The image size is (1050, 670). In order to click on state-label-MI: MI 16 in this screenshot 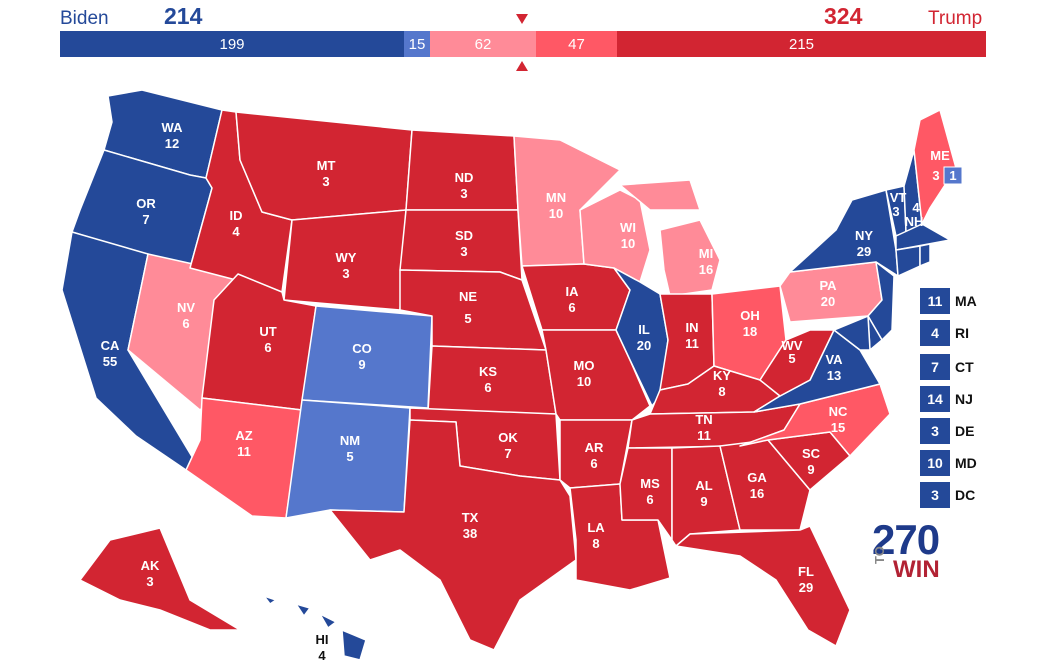, I will do `click(706, 261)`.